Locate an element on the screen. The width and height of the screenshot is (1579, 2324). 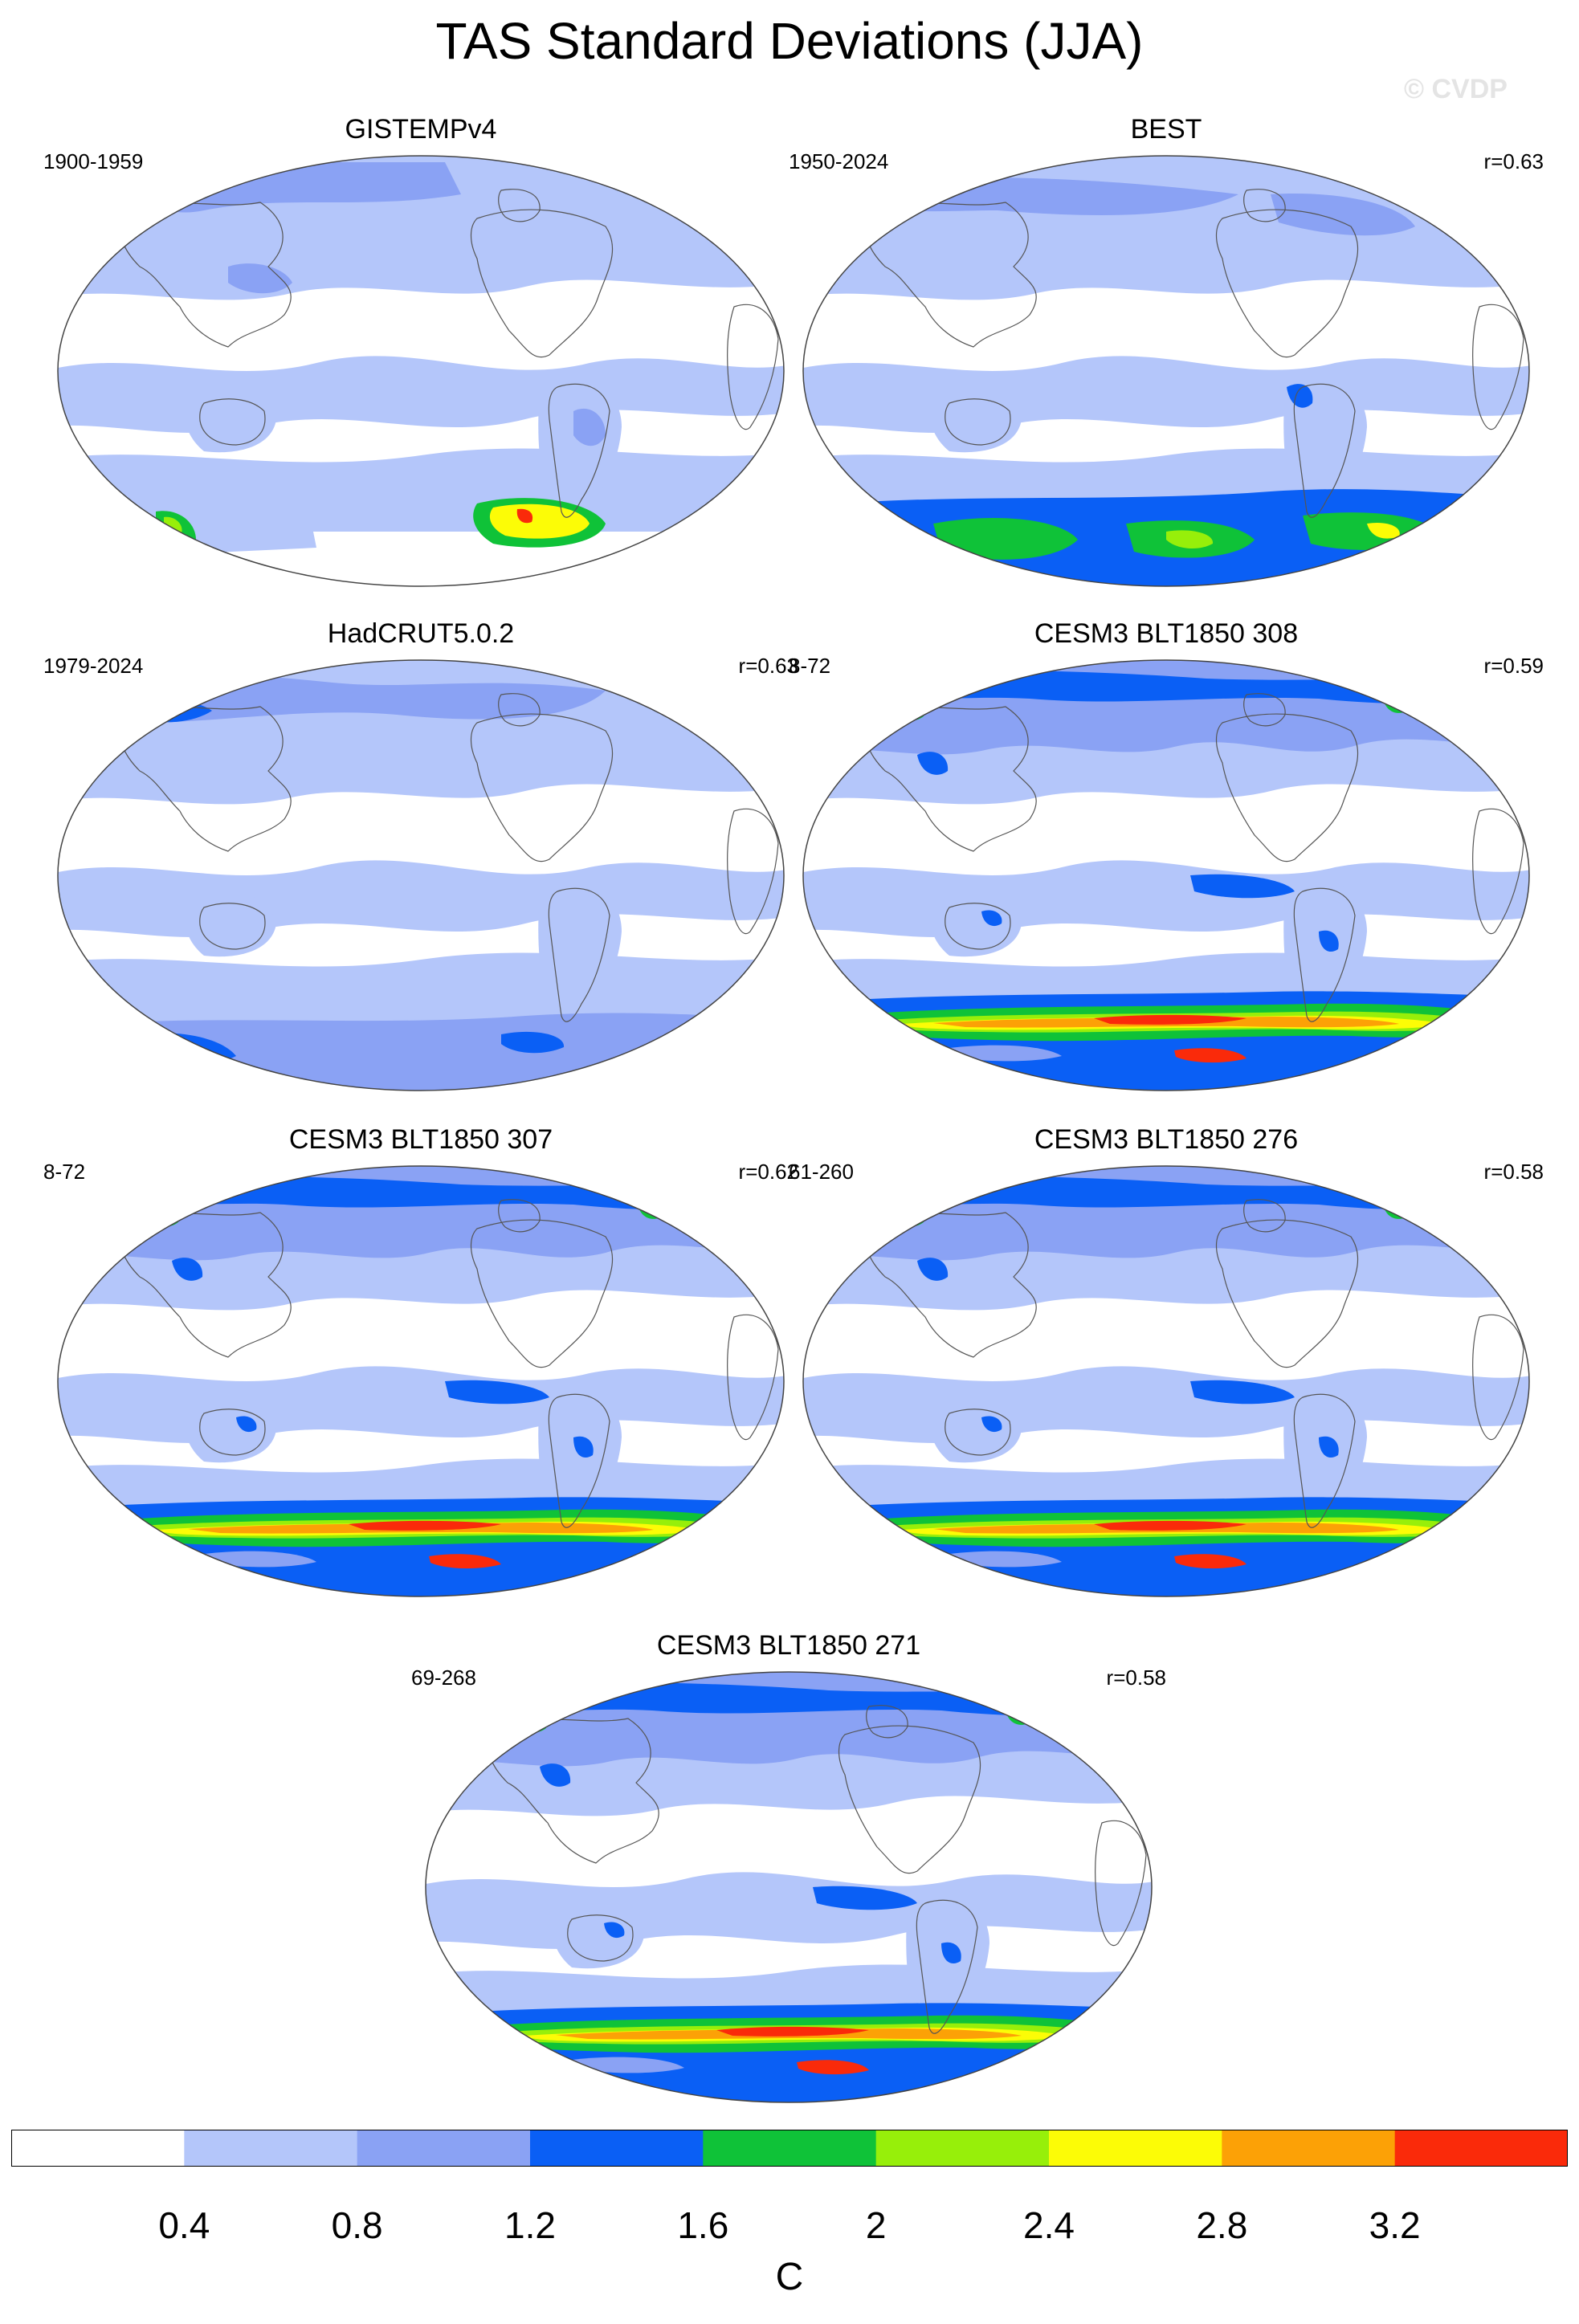
map-panel-cesm3-271: CESM3 BLT1850 271 69-268 r=0.58 is located at coordinates (788, 1871).